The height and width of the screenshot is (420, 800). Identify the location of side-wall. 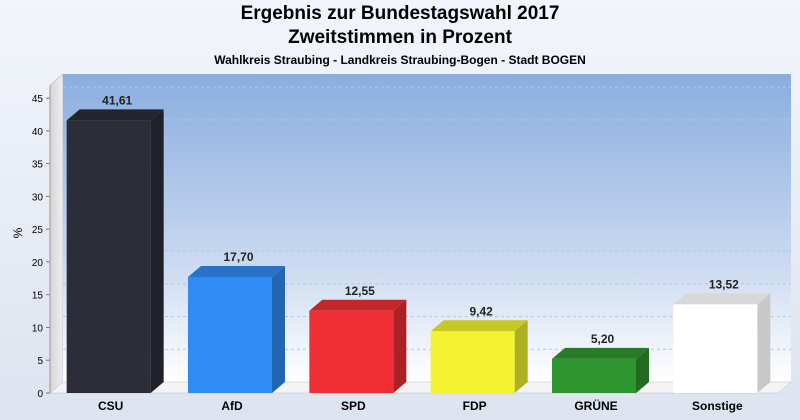
(56, 233).